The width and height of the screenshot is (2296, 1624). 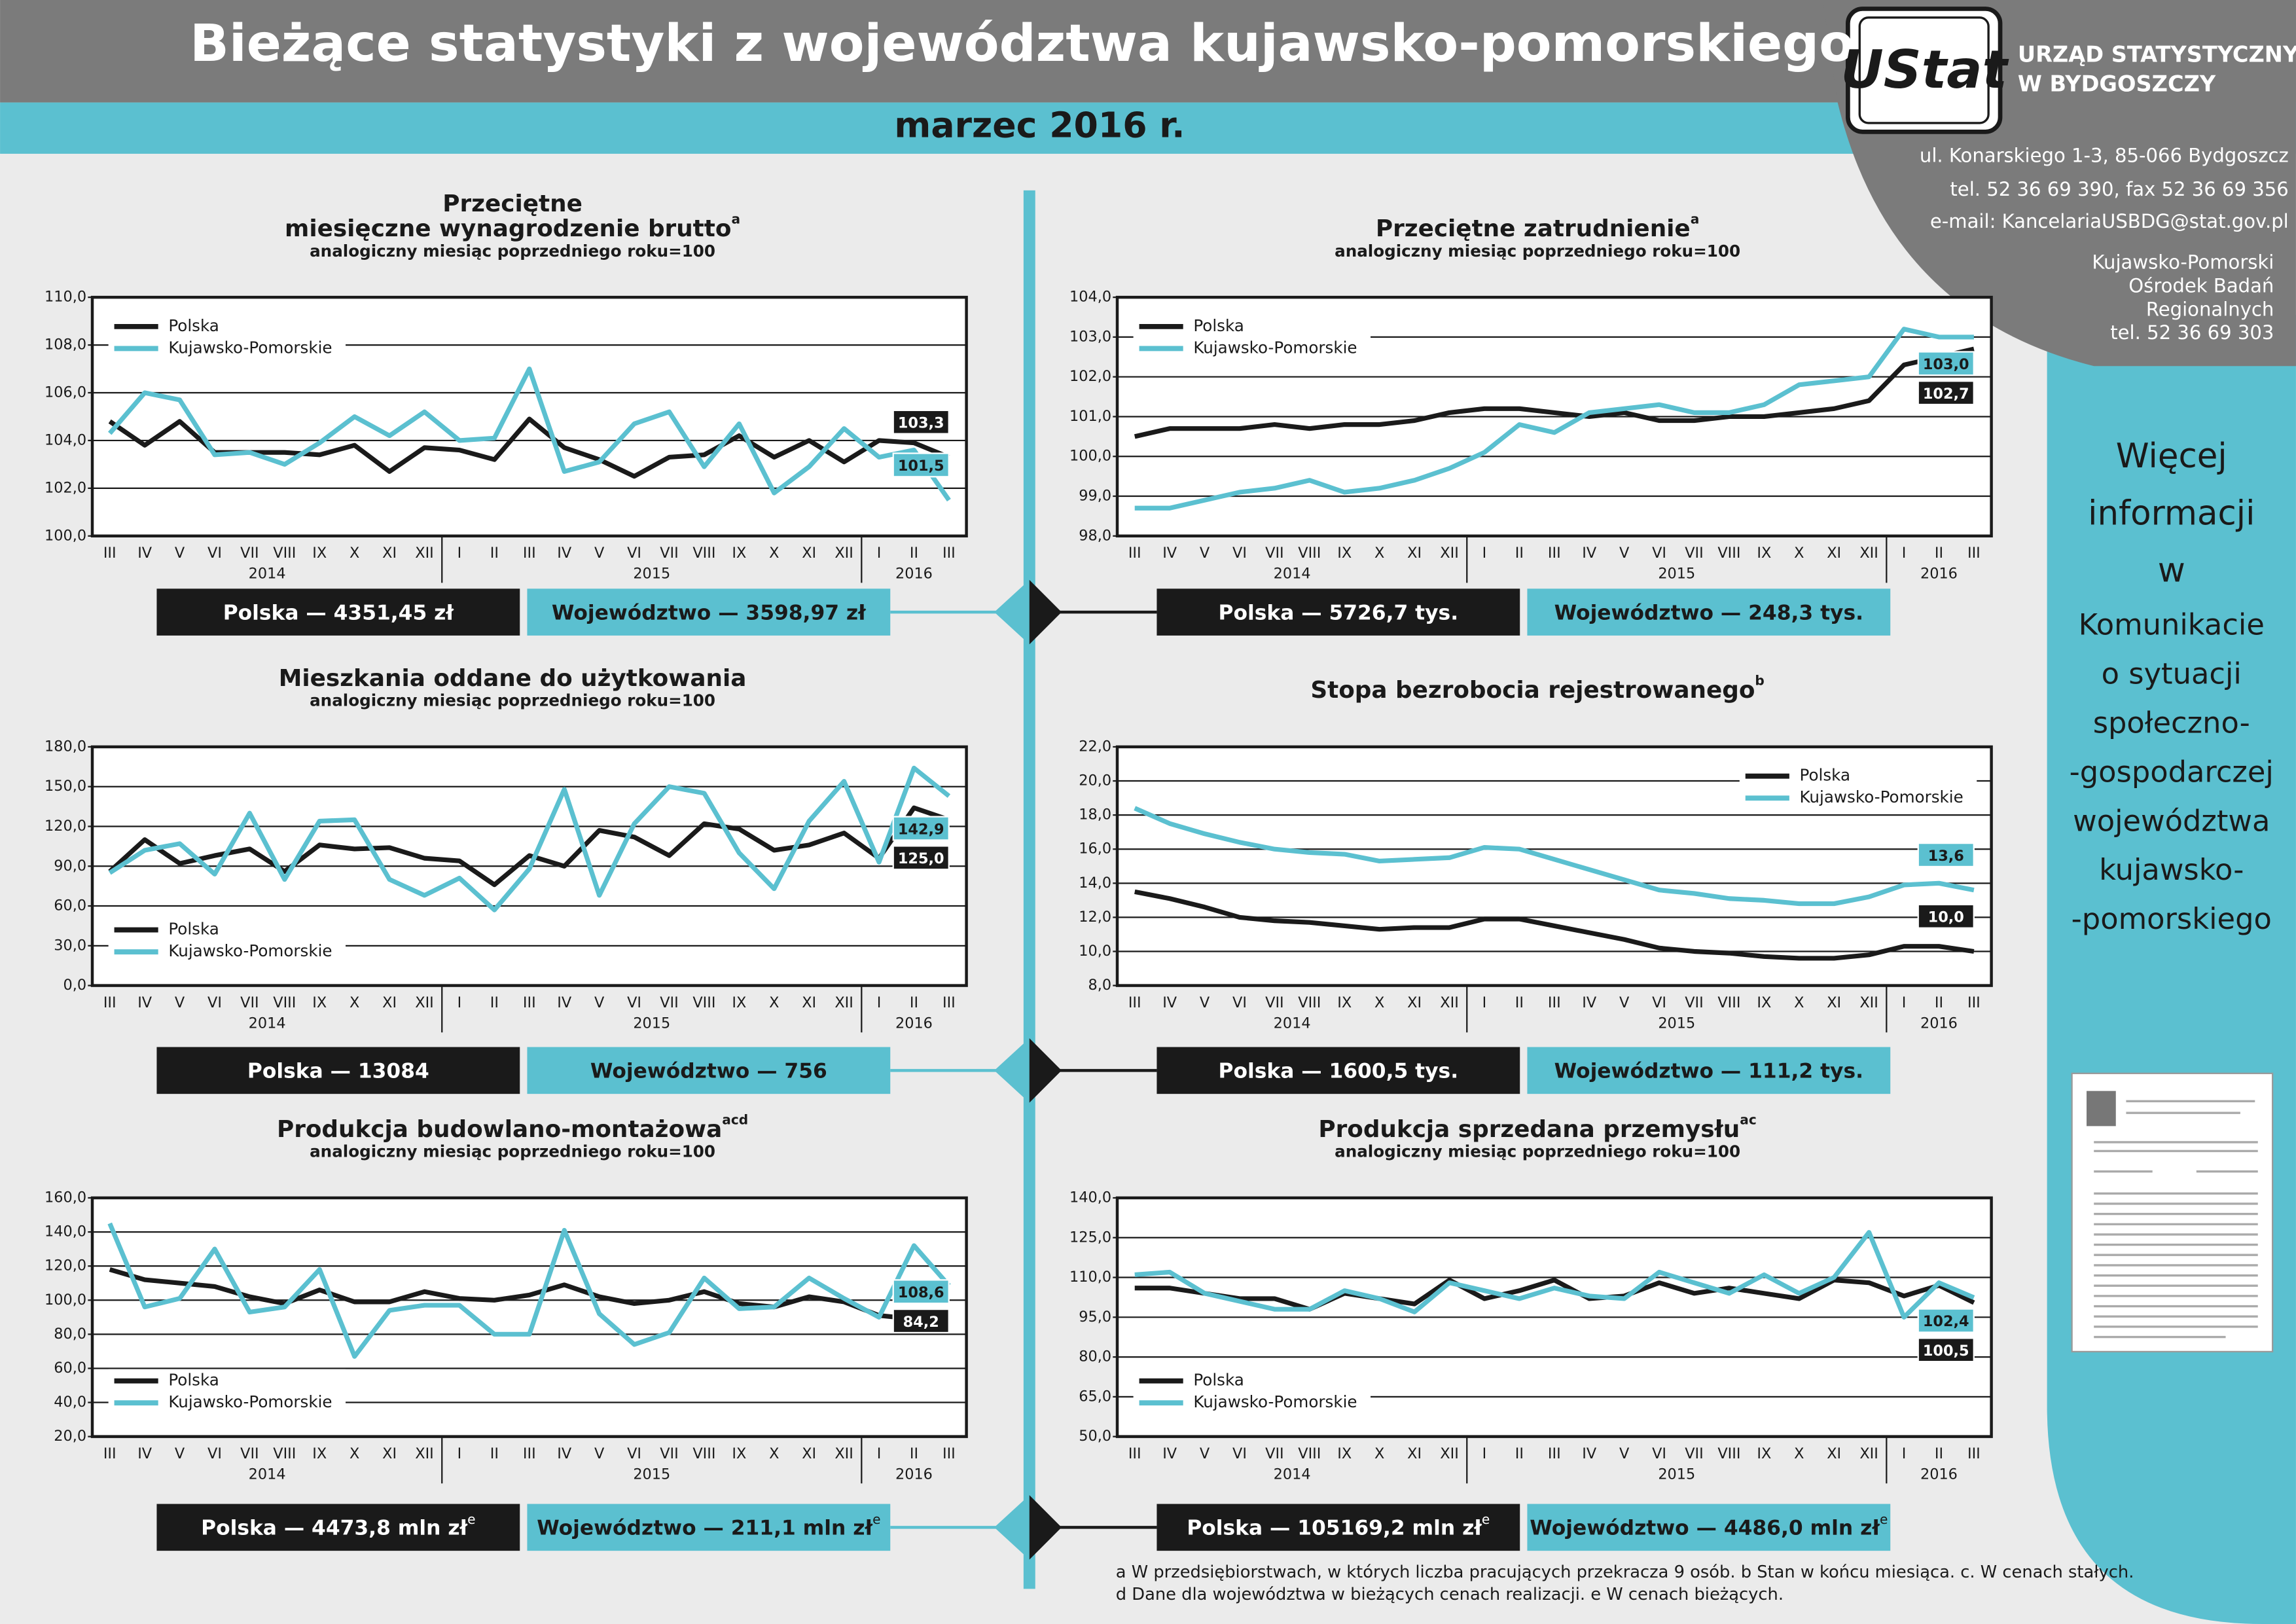 I want to click on chart-title: miesięczne wynagrodzenie bruttoa, so click(x=512, y=226).